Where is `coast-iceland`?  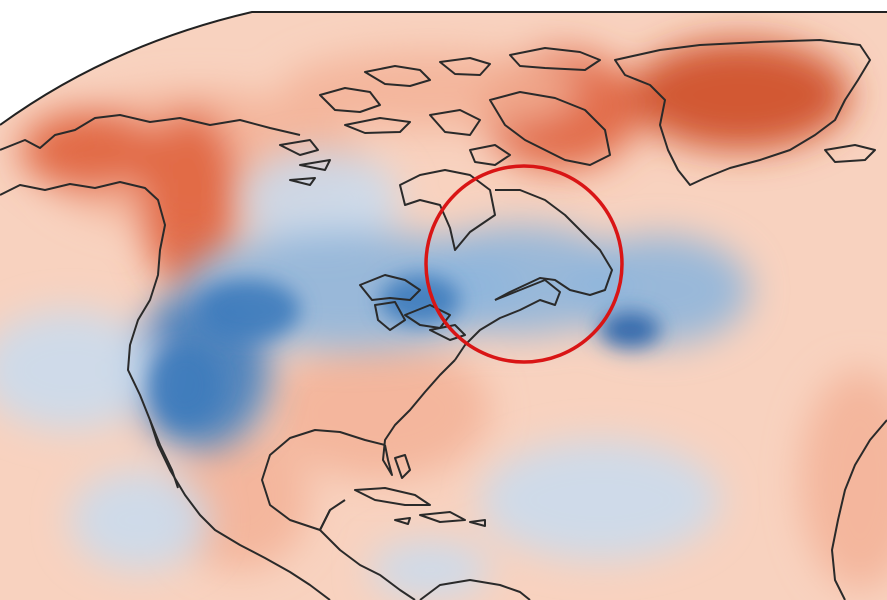 coast-iceland is located at coordinates (850, 153).